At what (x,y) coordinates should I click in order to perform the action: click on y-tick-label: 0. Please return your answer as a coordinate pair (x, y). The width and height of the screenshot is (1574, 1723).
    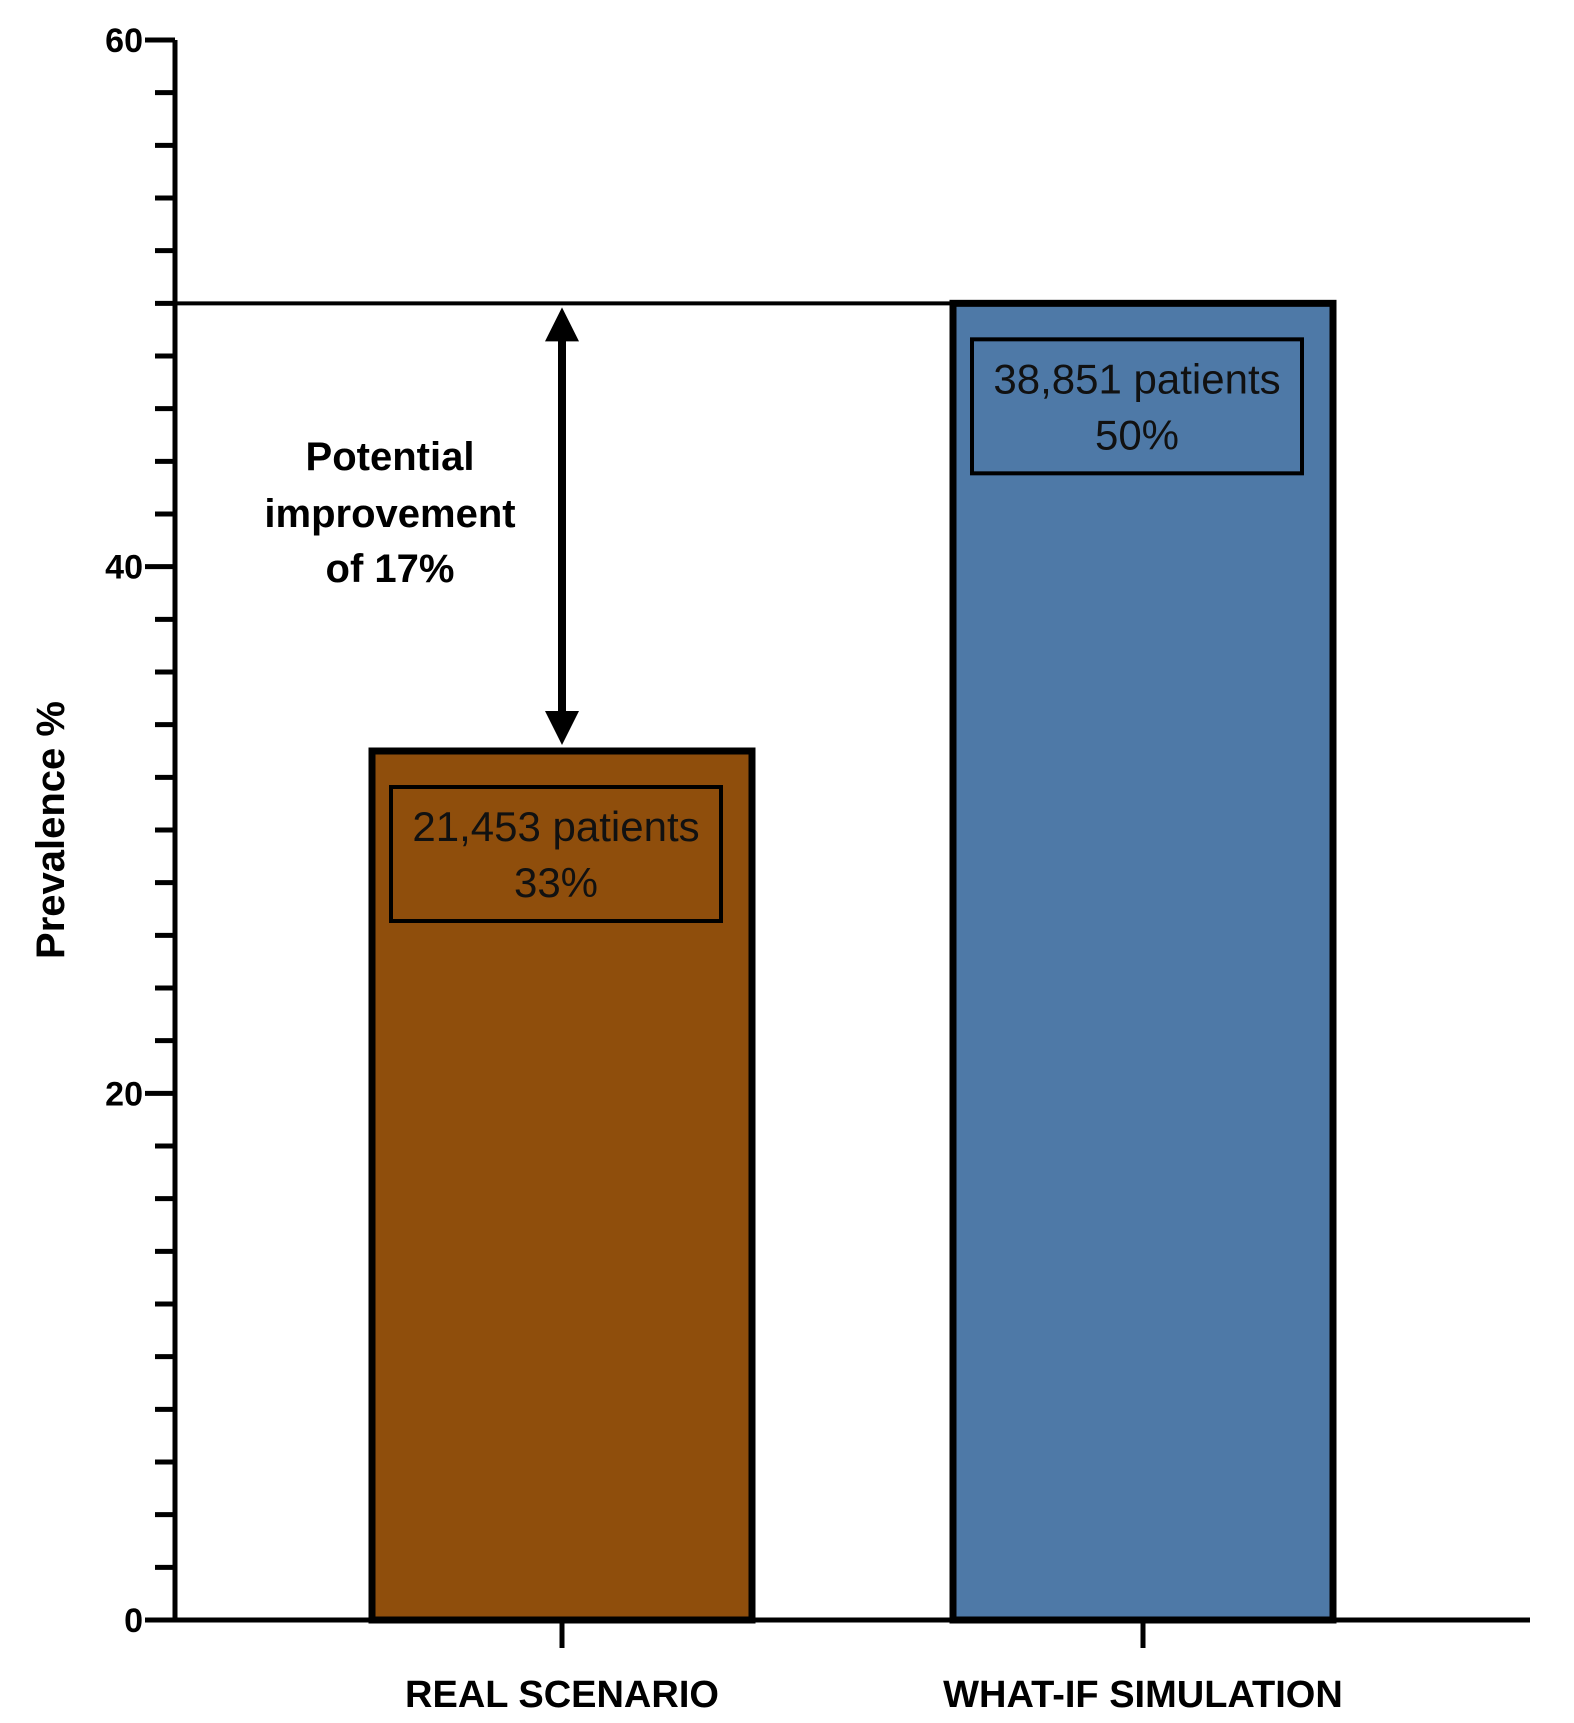
    Looking at the image, I should click on (133, 1621).